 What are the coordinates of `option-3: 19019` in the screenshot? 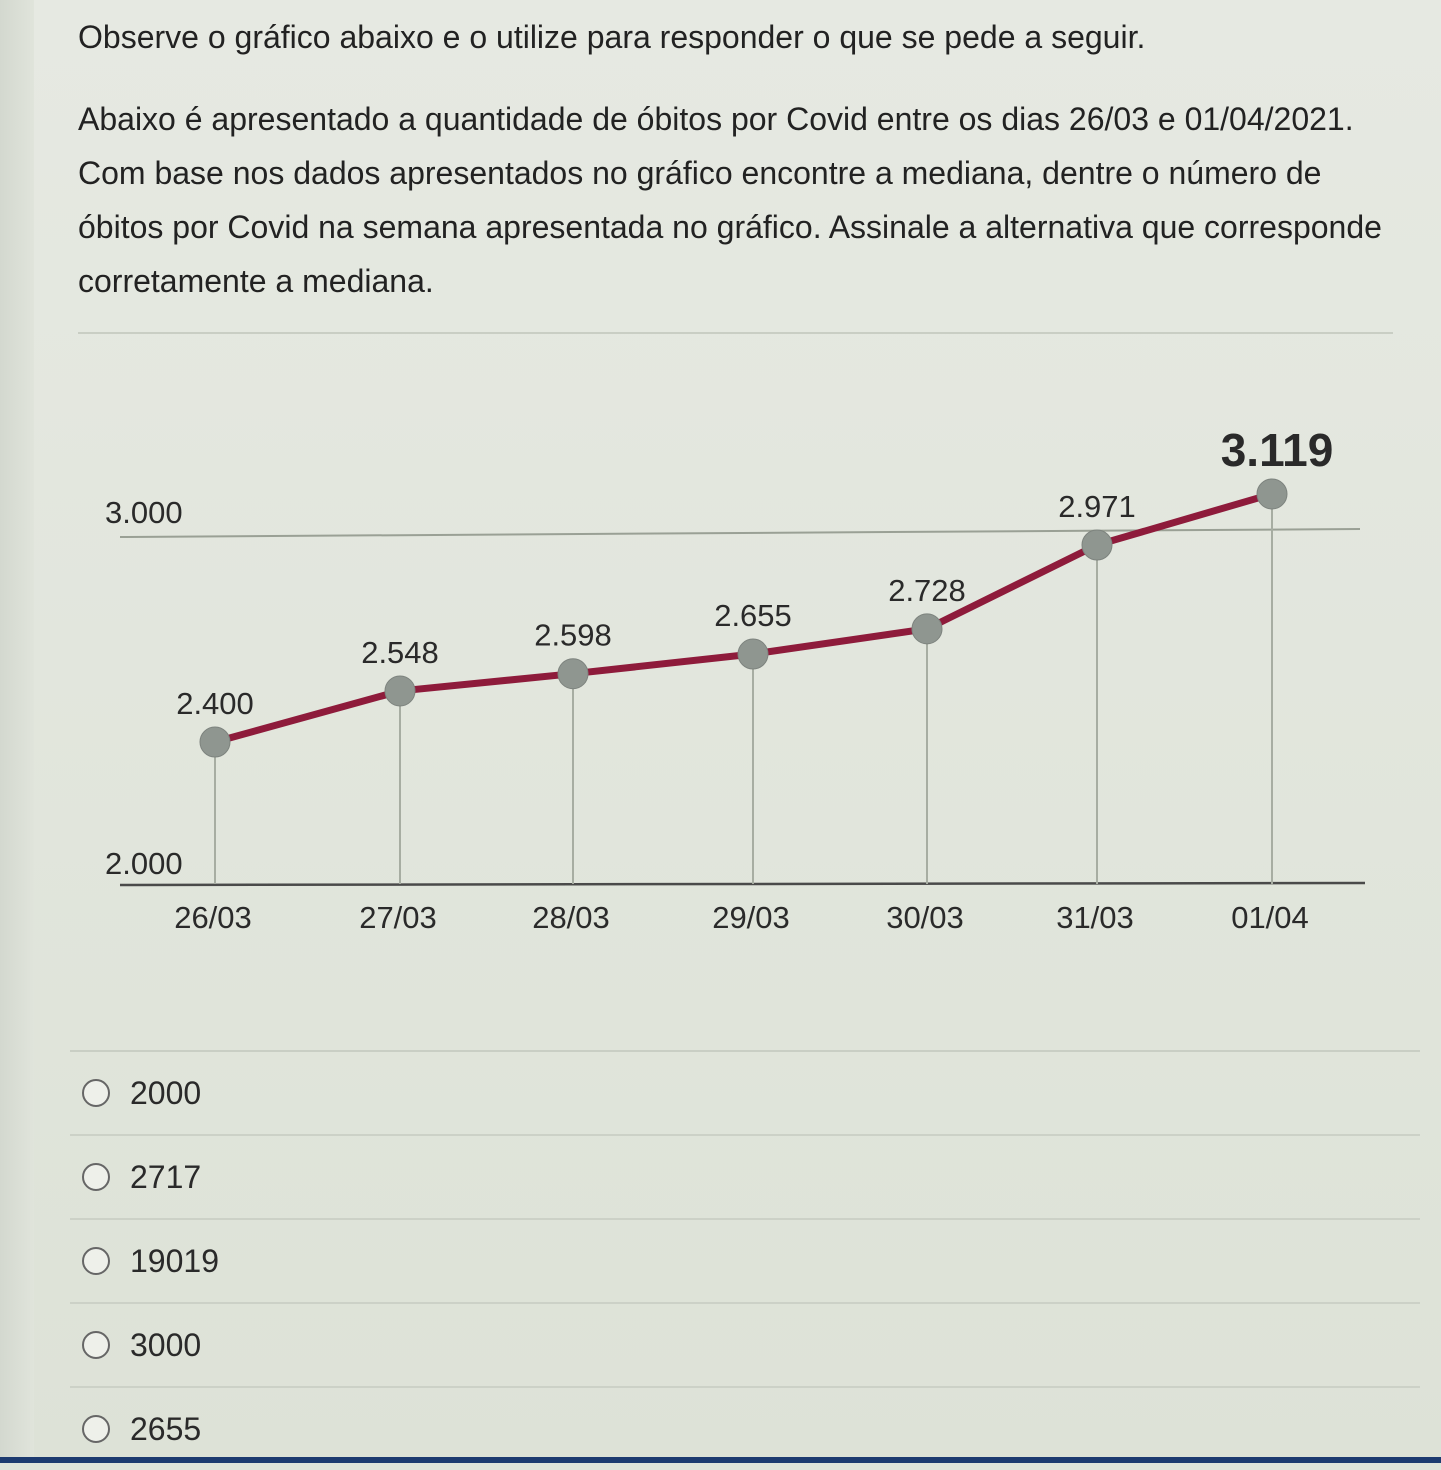 It's located at (745, 1262).